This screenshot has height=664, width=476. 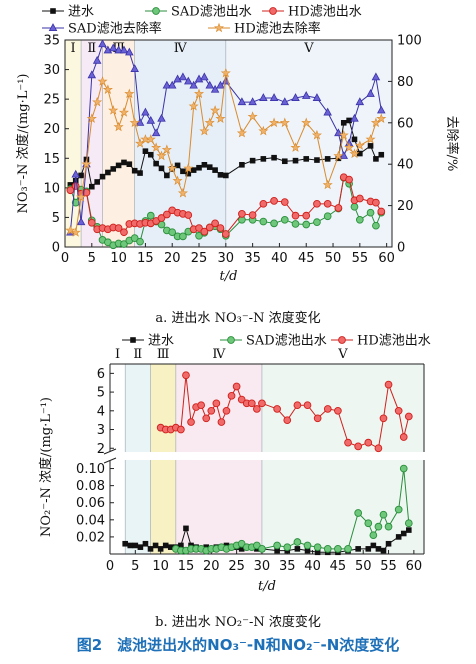 What do you see at coordinates (226, 258) in the screenshot?
I see `x-tick-label: 30` at bounding box center [226, 258].